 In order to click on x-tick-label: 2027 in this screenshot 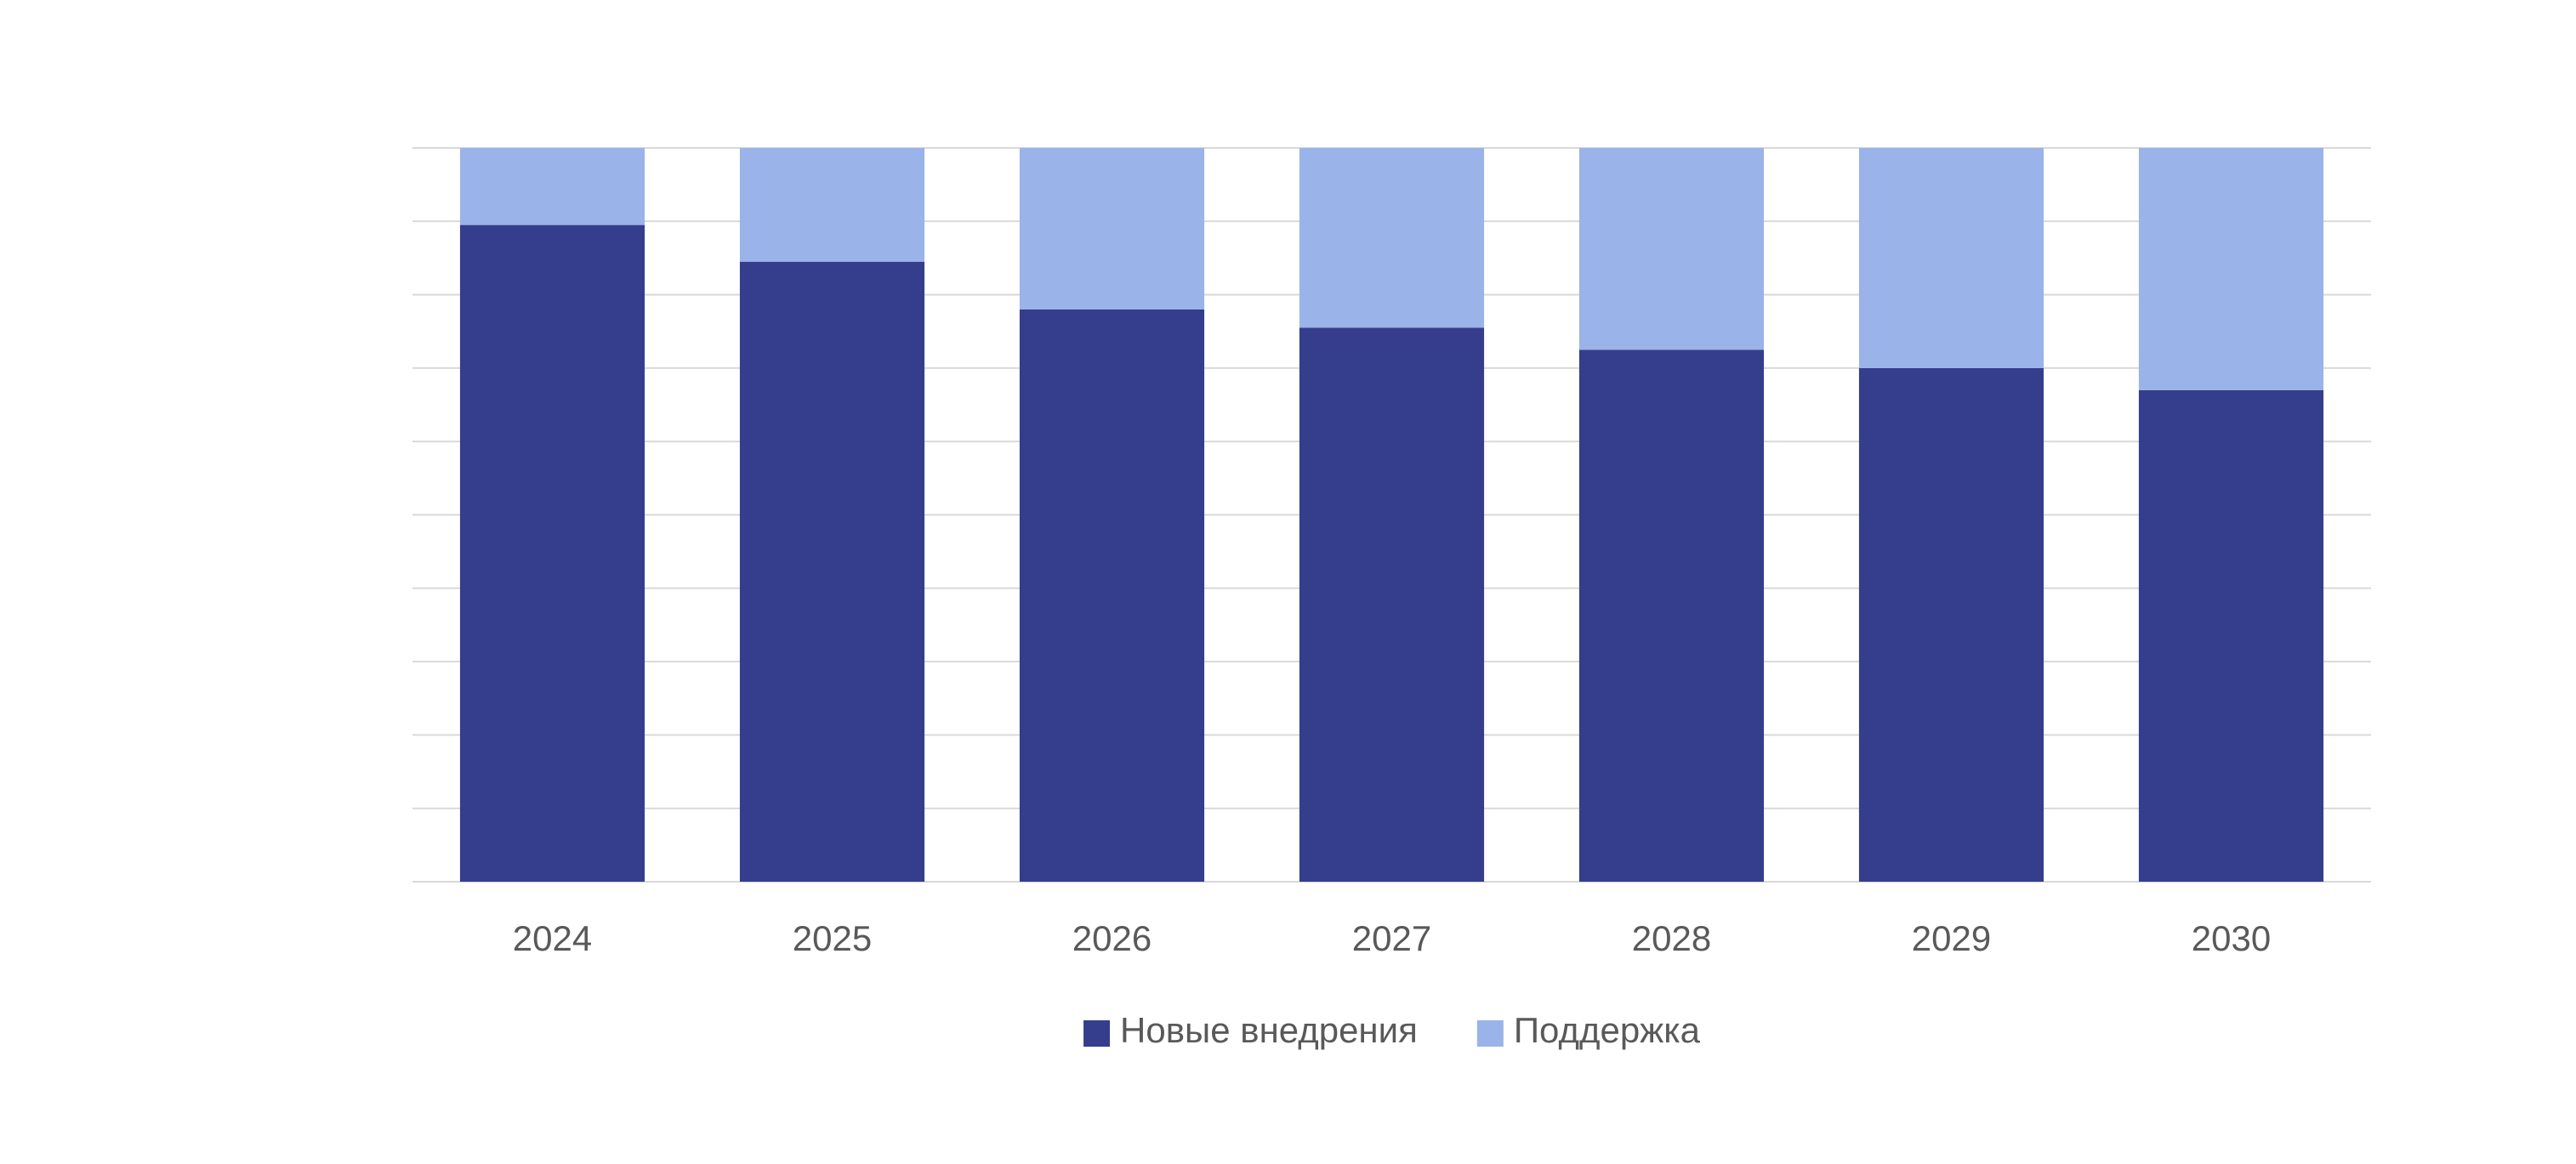, I will do `click(1391, 938)`.